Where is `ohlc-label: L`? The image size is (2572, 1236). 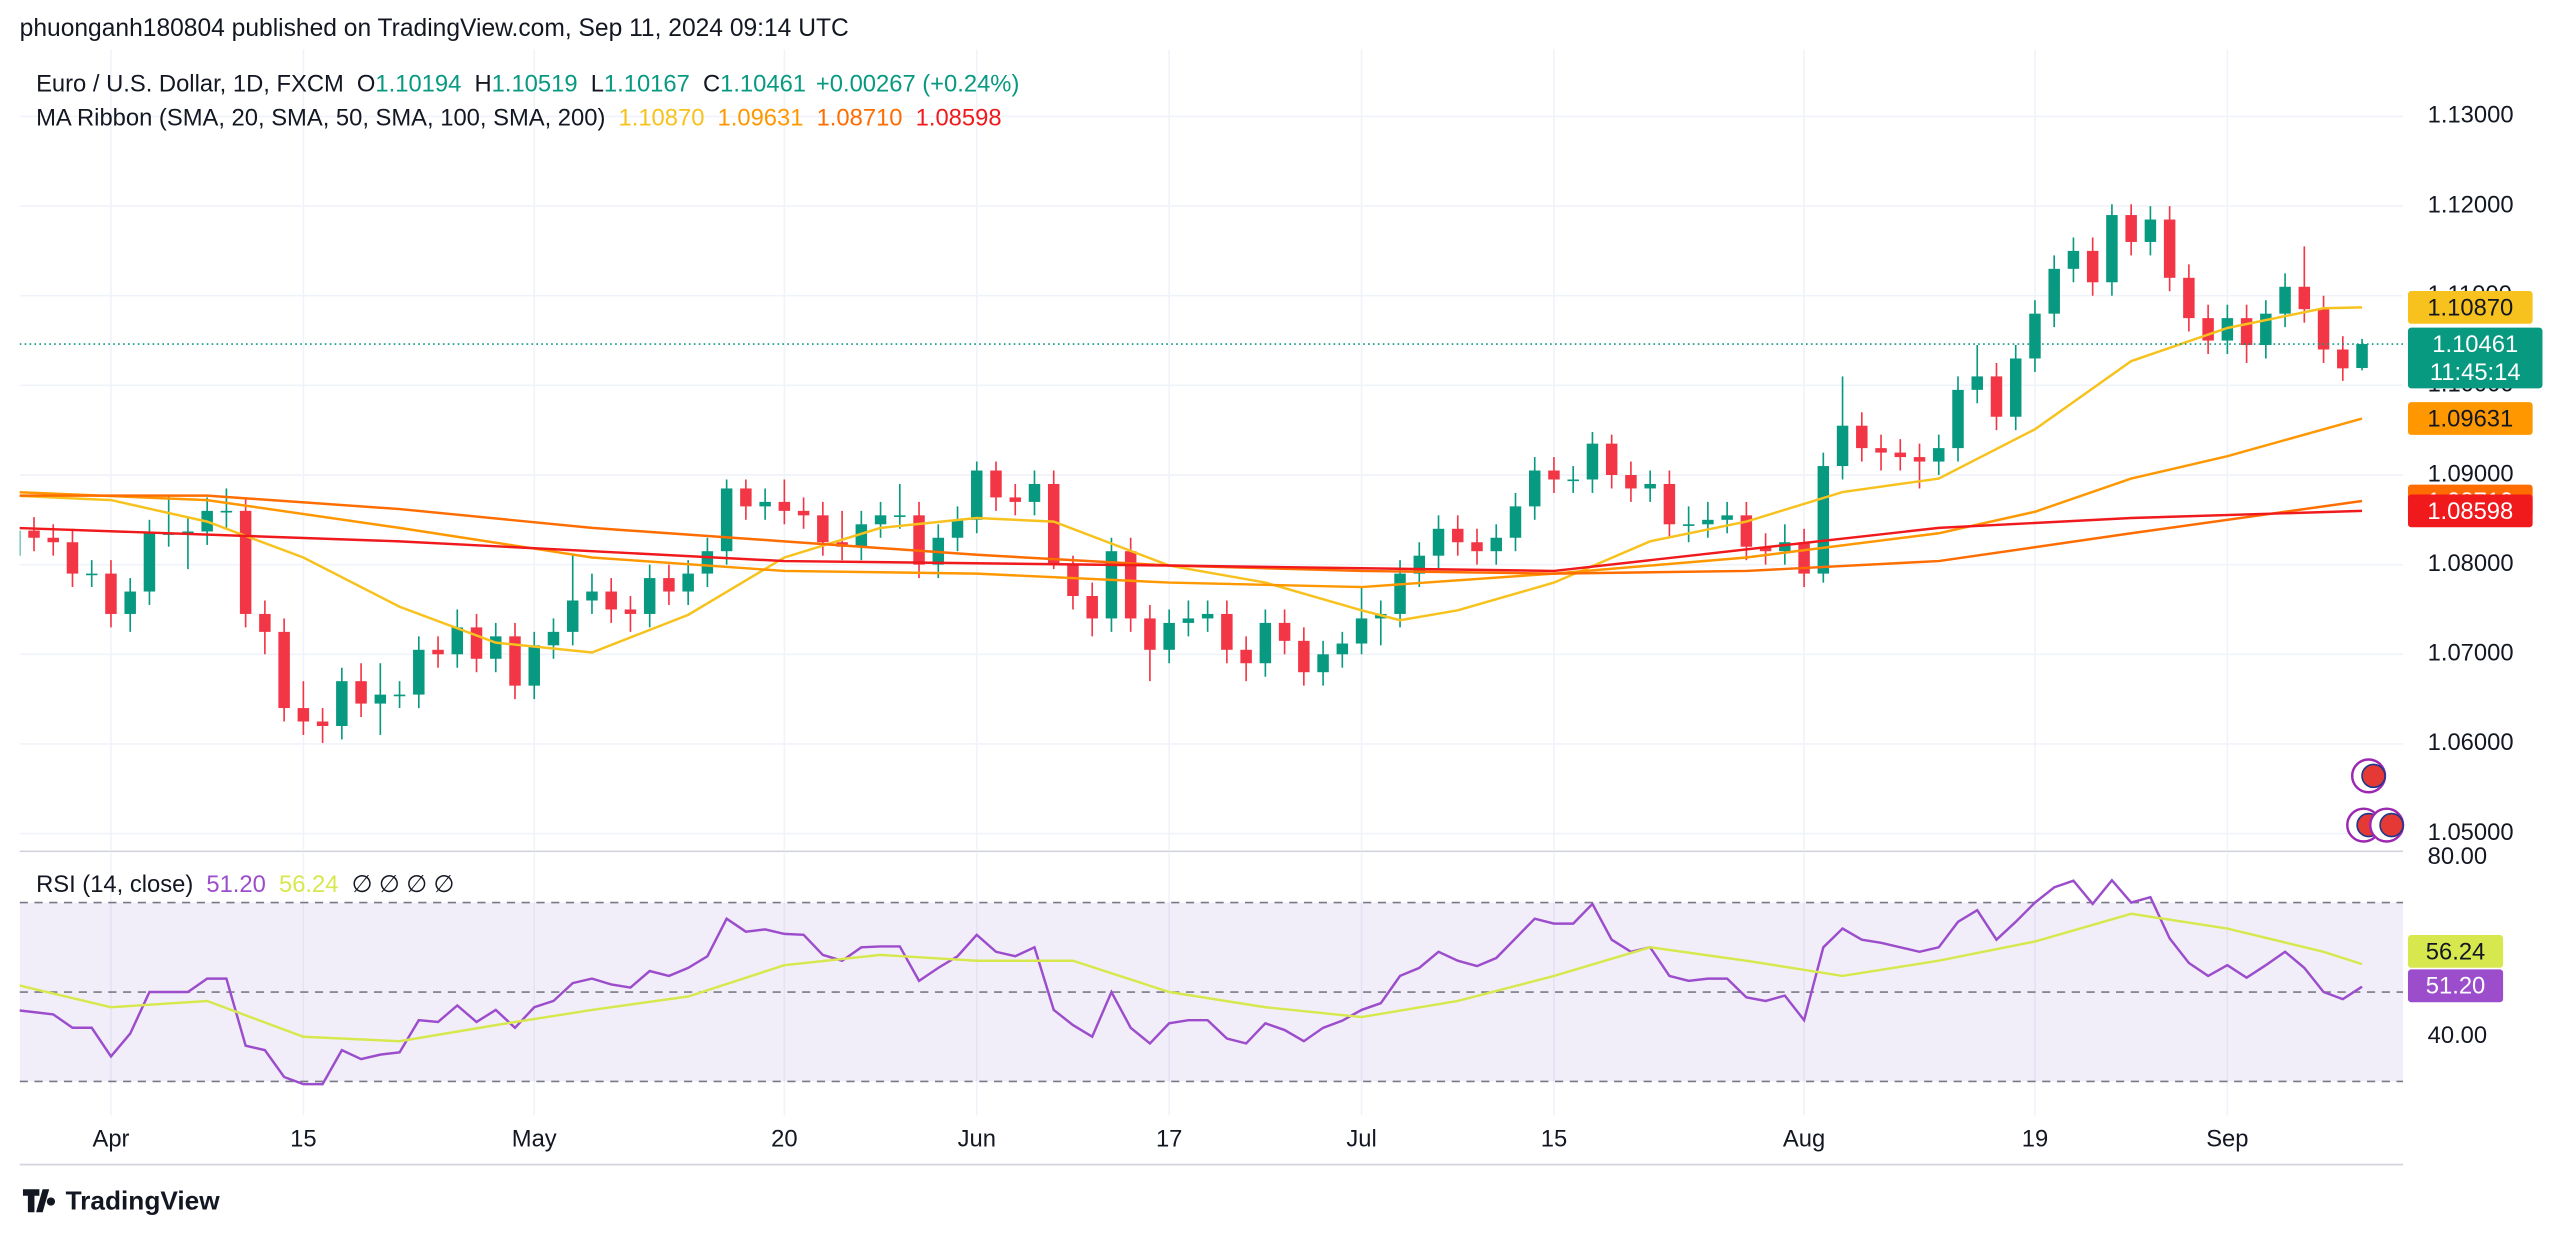 ohlc-label: L is located at coordinates (597, 84).